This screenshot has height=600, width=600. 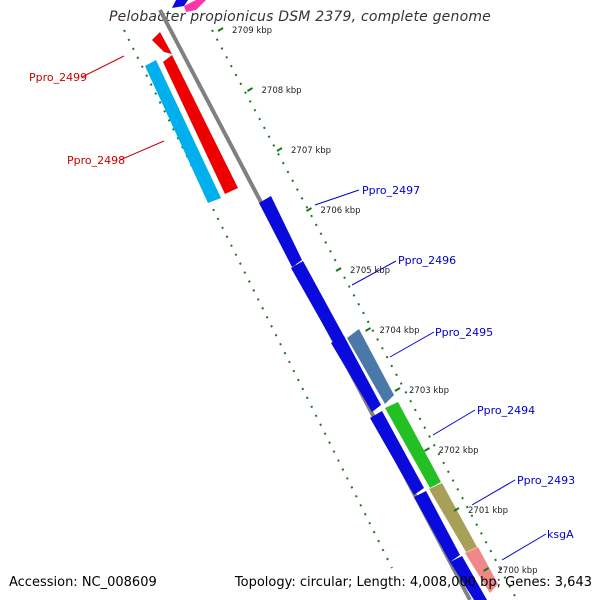 I want to click on cds-ppro-2494-a, so click(x=397, y=453).